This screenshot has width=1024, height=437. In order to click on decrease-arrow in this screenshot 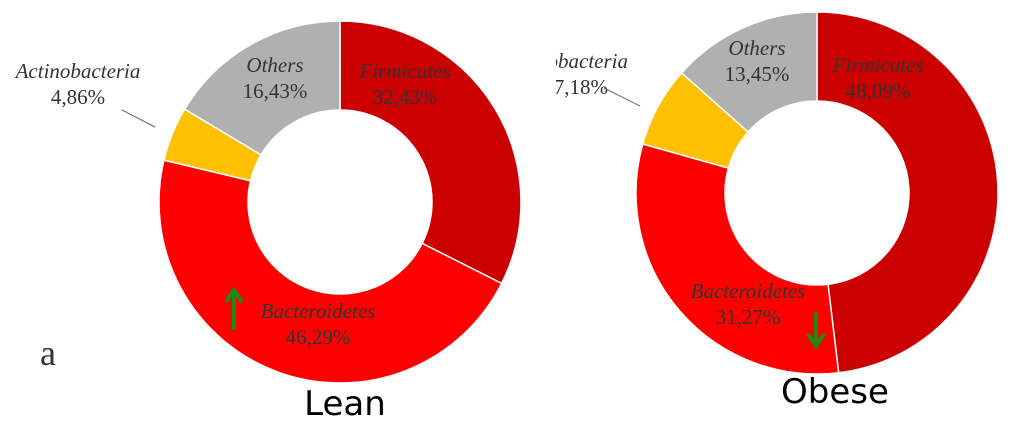, I will do `click(816, 331)`.